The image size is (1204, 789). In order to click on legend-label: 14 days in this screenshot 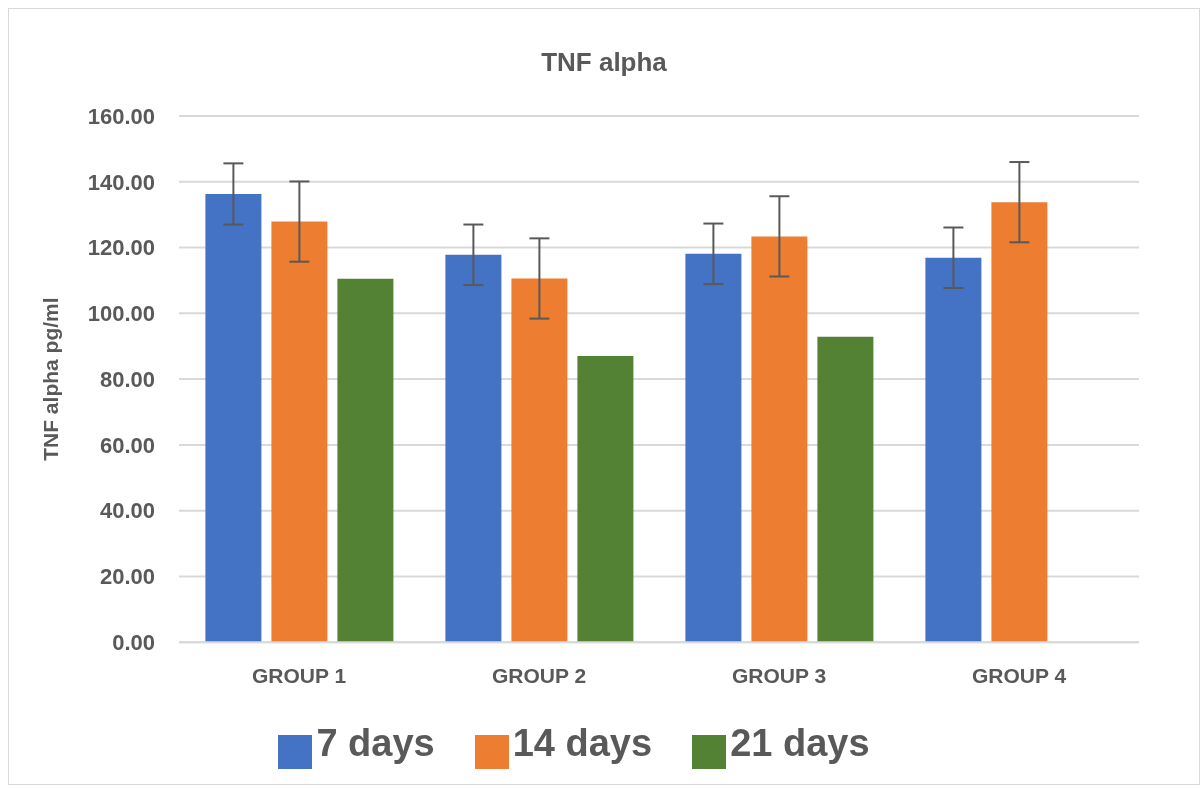, I will do `click(582, 743)`.